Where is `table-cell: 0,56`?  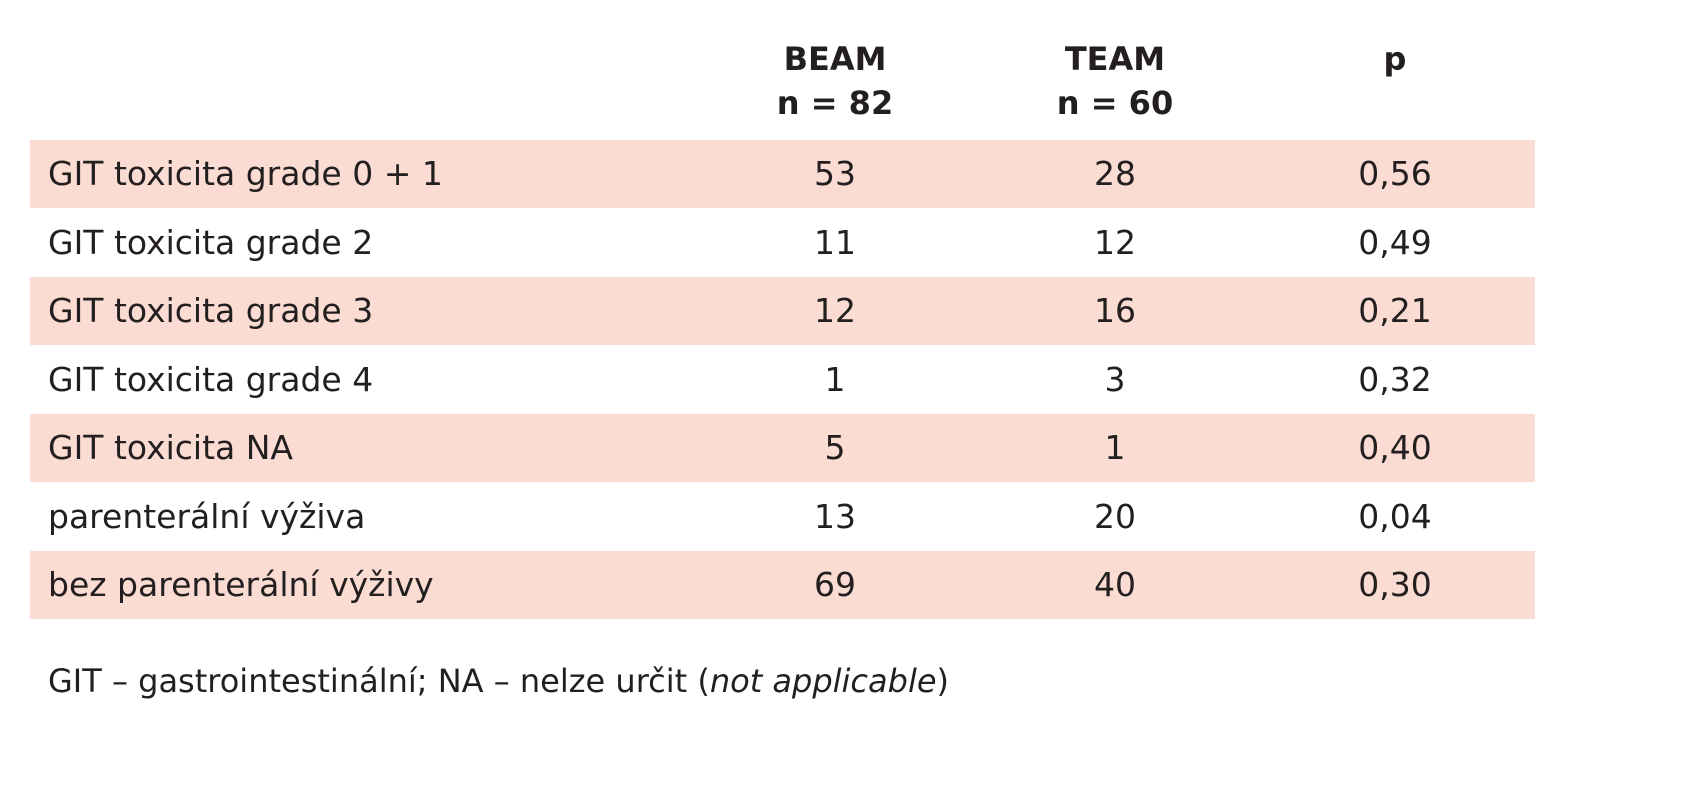 table-cell: 0,56 is located at coordinates (1395, 173).